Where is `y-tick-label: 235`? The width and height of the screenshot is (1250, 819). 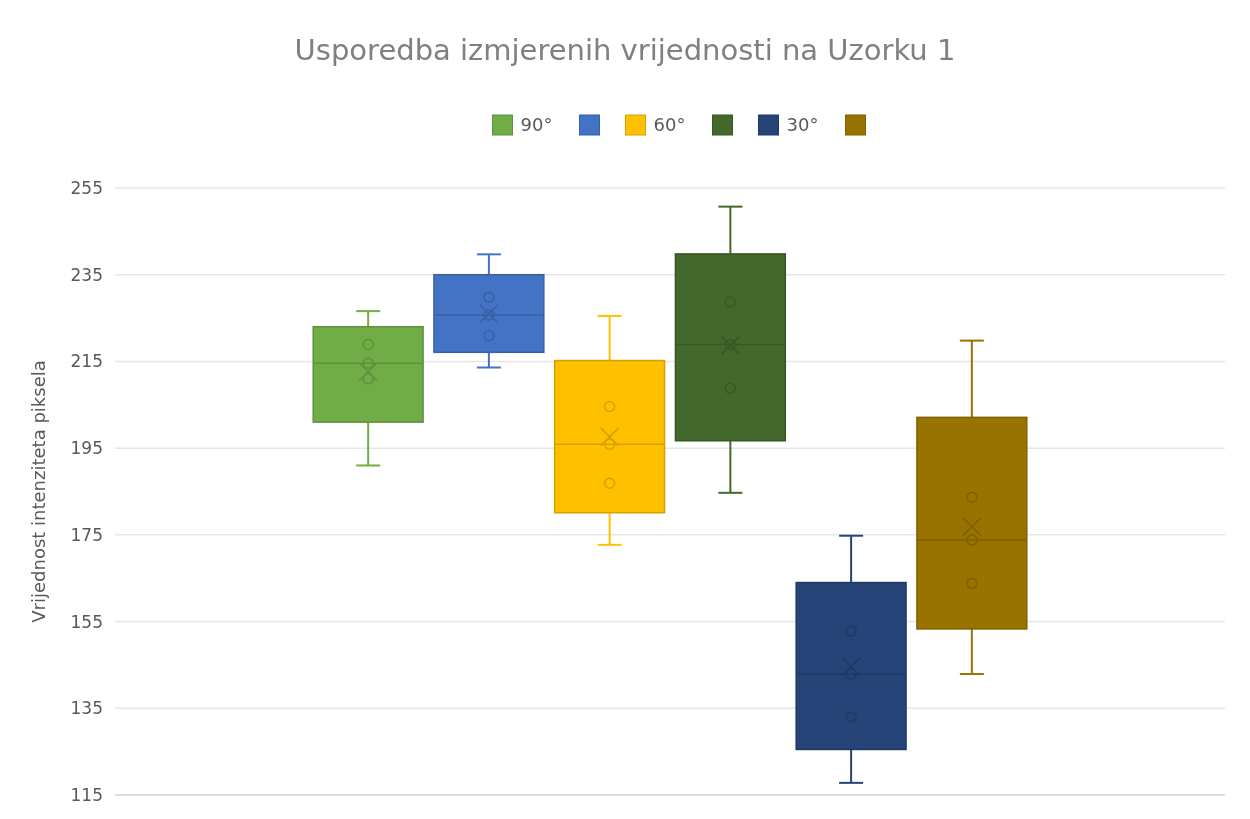
y-tick-label: 235 is located at coordinates (86, 274).